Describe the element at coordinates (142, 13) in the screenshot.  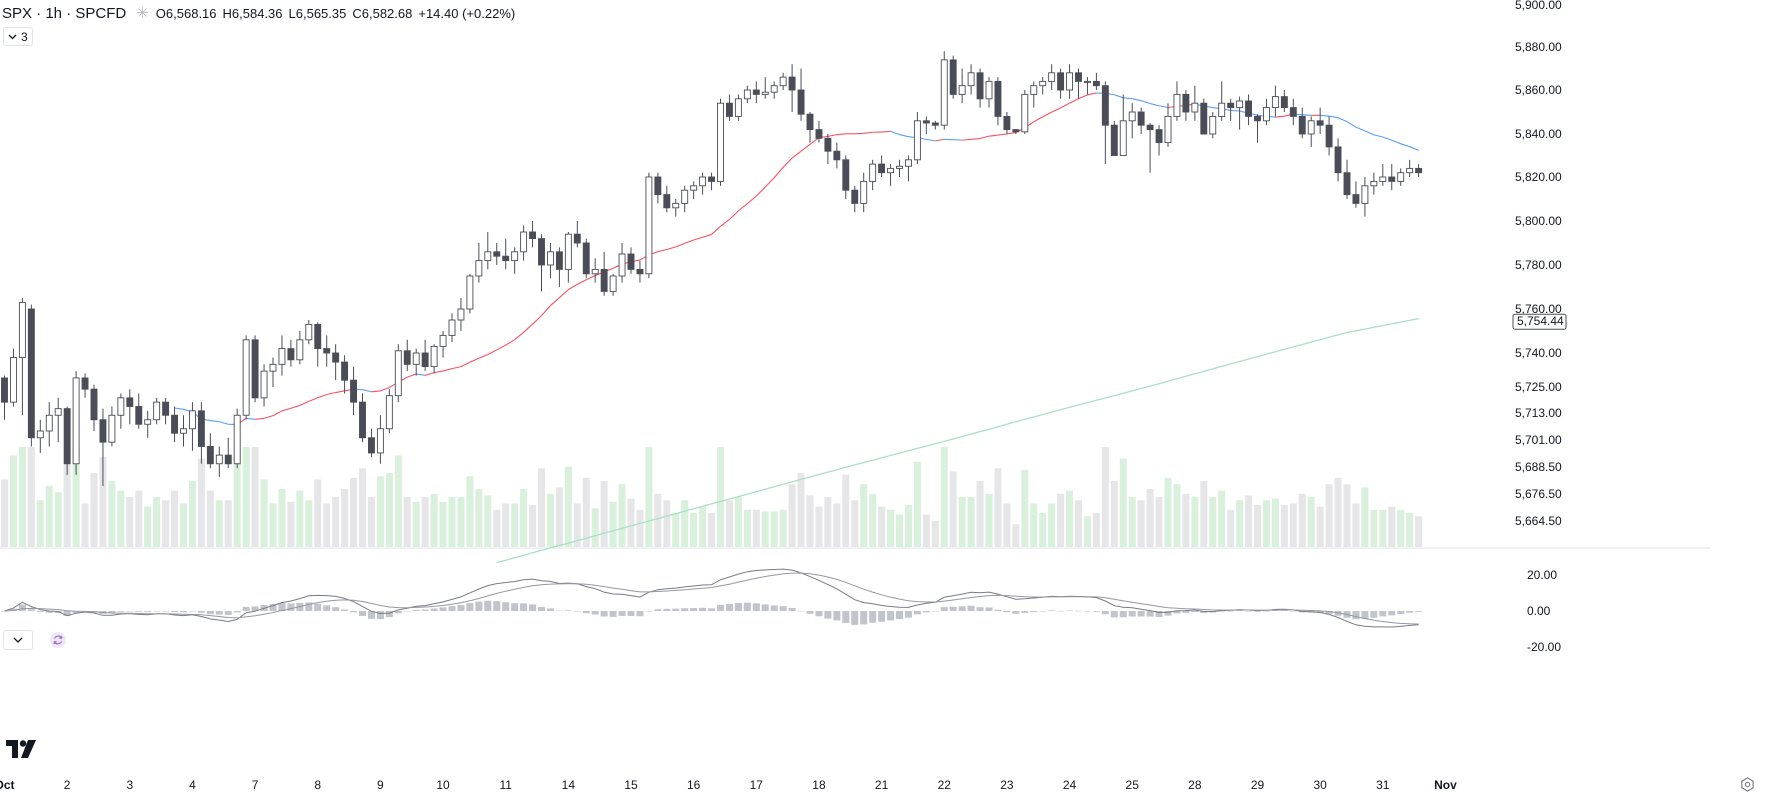
I see `asterisk-icon: ✳` at that location.